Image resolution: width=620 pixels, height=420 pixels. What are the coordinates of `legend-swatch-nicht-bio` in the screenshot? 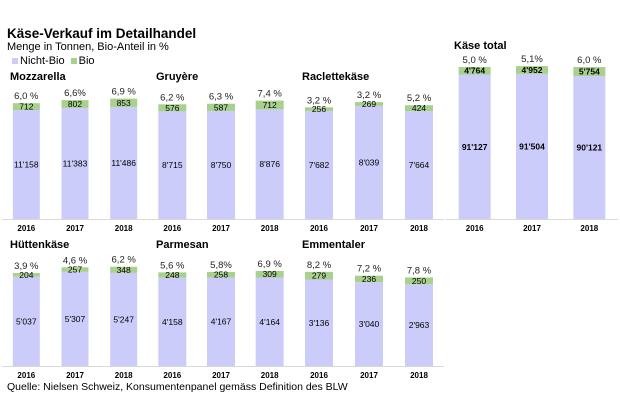 It's located at (15, 61).